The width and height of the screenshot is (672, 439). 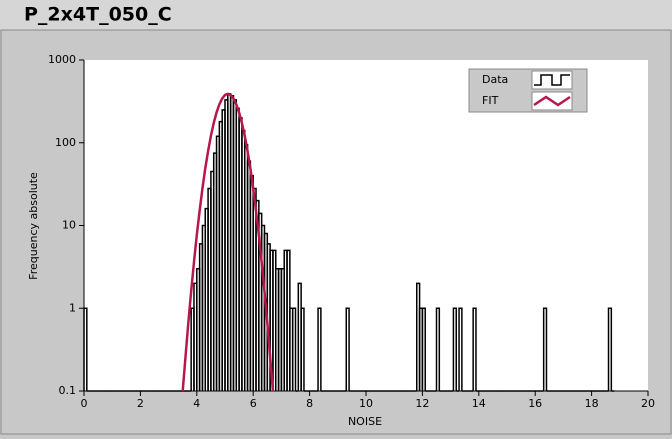 What do you see at coordinates (69, 225) in the screenshot?
I see `y-tick-label: 10` at bounding box center [69, 225].